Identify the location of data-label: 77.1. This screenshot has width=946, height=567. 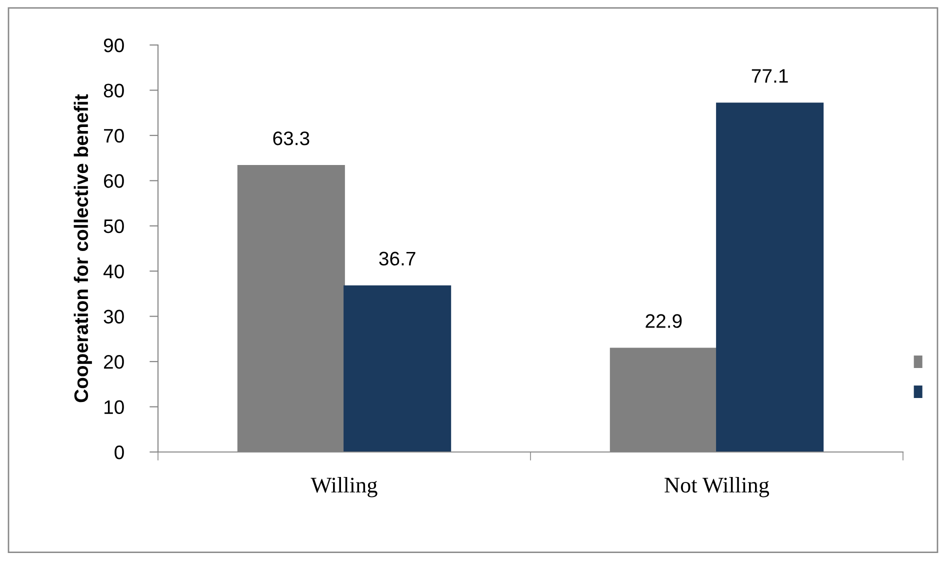
(770, 76).